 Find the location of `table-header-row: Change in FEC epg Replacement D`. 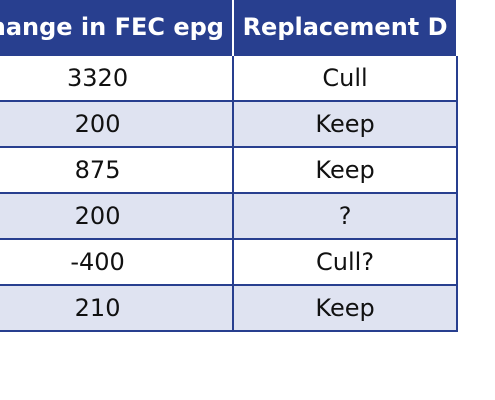

table-header-row: Change in FEC epg Replacement D is located at coordinates (229, 27).